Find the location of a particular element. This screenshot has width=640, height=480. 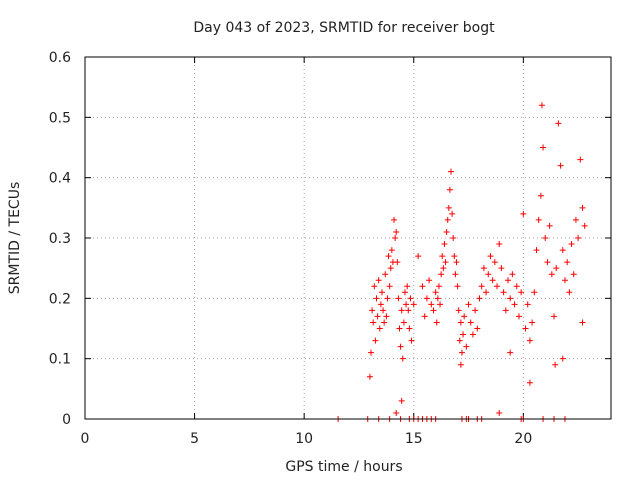

y-tick-label: 0.4 is located at coordinates (60, 179).